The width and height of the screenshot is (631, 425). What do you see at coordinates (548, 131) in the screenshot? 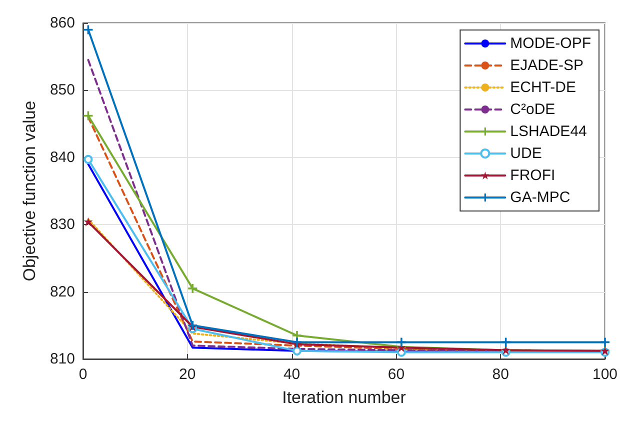
I see `legend-label: LSHADE44` at bounding box center [548, 131].